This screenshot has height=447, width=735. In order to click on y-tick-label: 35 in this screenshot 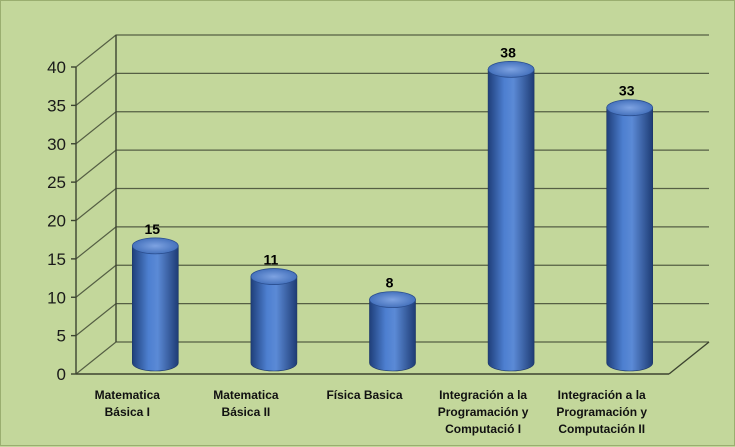, I will do `click(56, 105)`.